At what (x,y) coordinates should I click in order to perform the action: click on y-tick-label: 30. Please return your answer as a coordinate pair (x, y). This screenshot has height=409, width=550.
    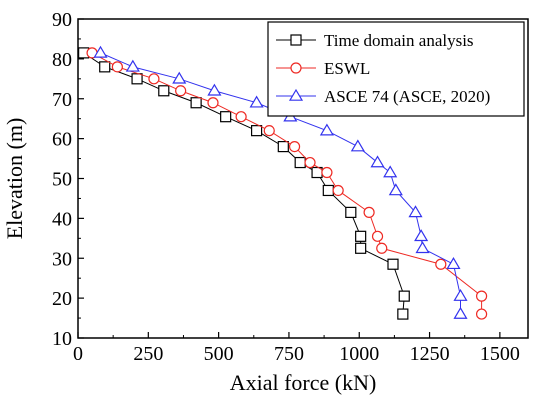
    Looking at the image, I should click on (62, 259).